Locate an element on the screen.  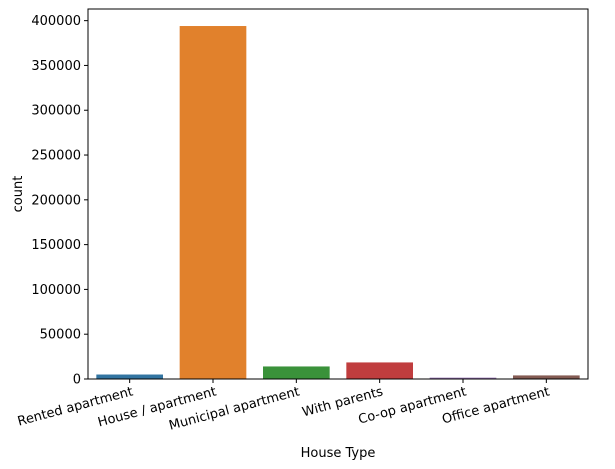
bar-municipal-apartment is located at coordinates (296, 372).